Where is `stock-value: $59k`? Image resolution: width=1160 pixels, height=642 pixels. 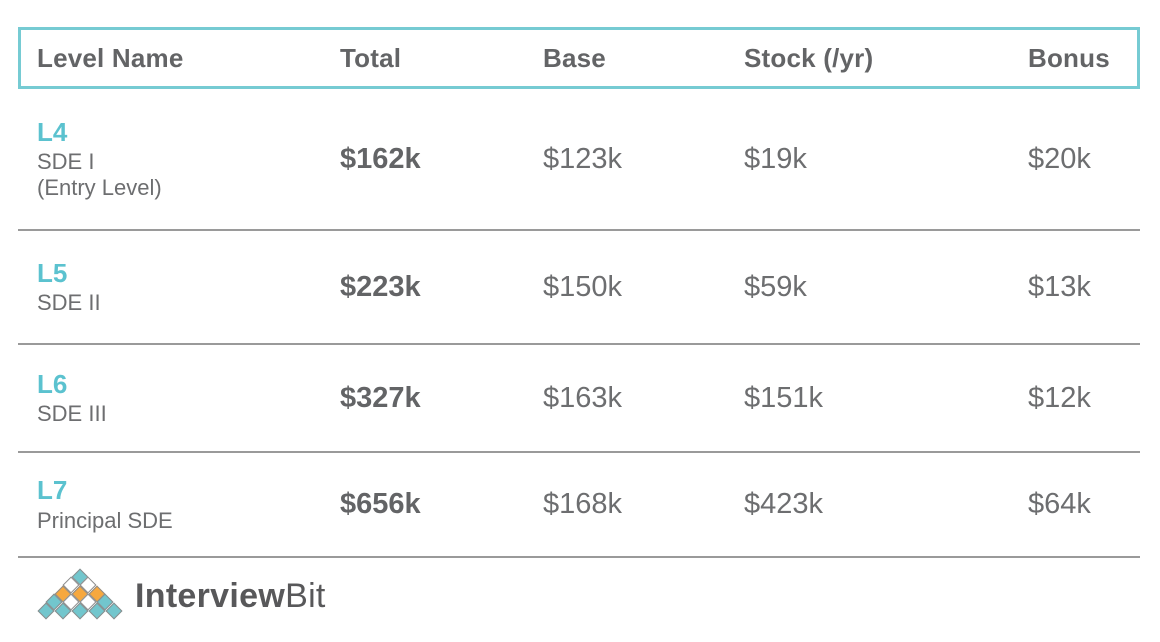
stock-value: $59k is located at coordinates (775, 286).